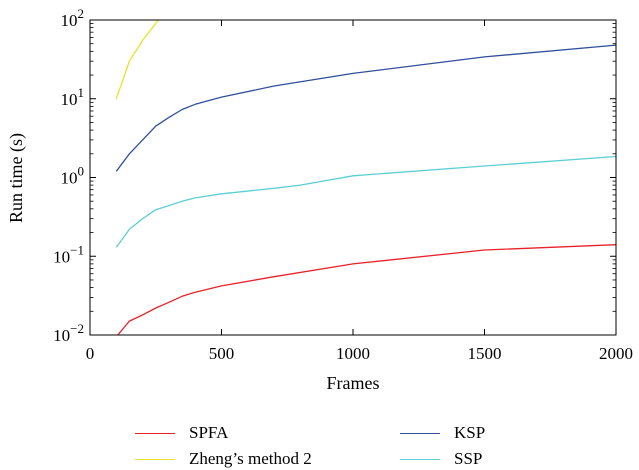 This screenshot has height=470, width=639. What do you see at coordinates (73, 18) in the screenshot?
I see `y-tick-label: 10²` at bounding box center [73, 18].